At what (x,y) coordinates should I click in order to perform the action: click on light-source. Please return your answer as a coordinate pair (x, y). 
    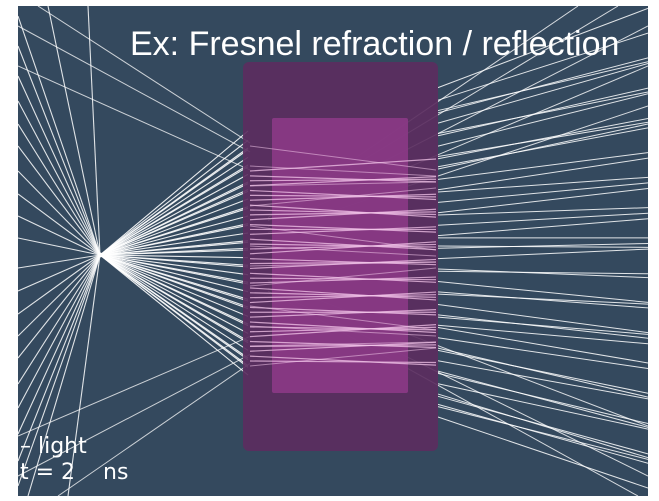
    Looking at the image, I should click on (100, 255).